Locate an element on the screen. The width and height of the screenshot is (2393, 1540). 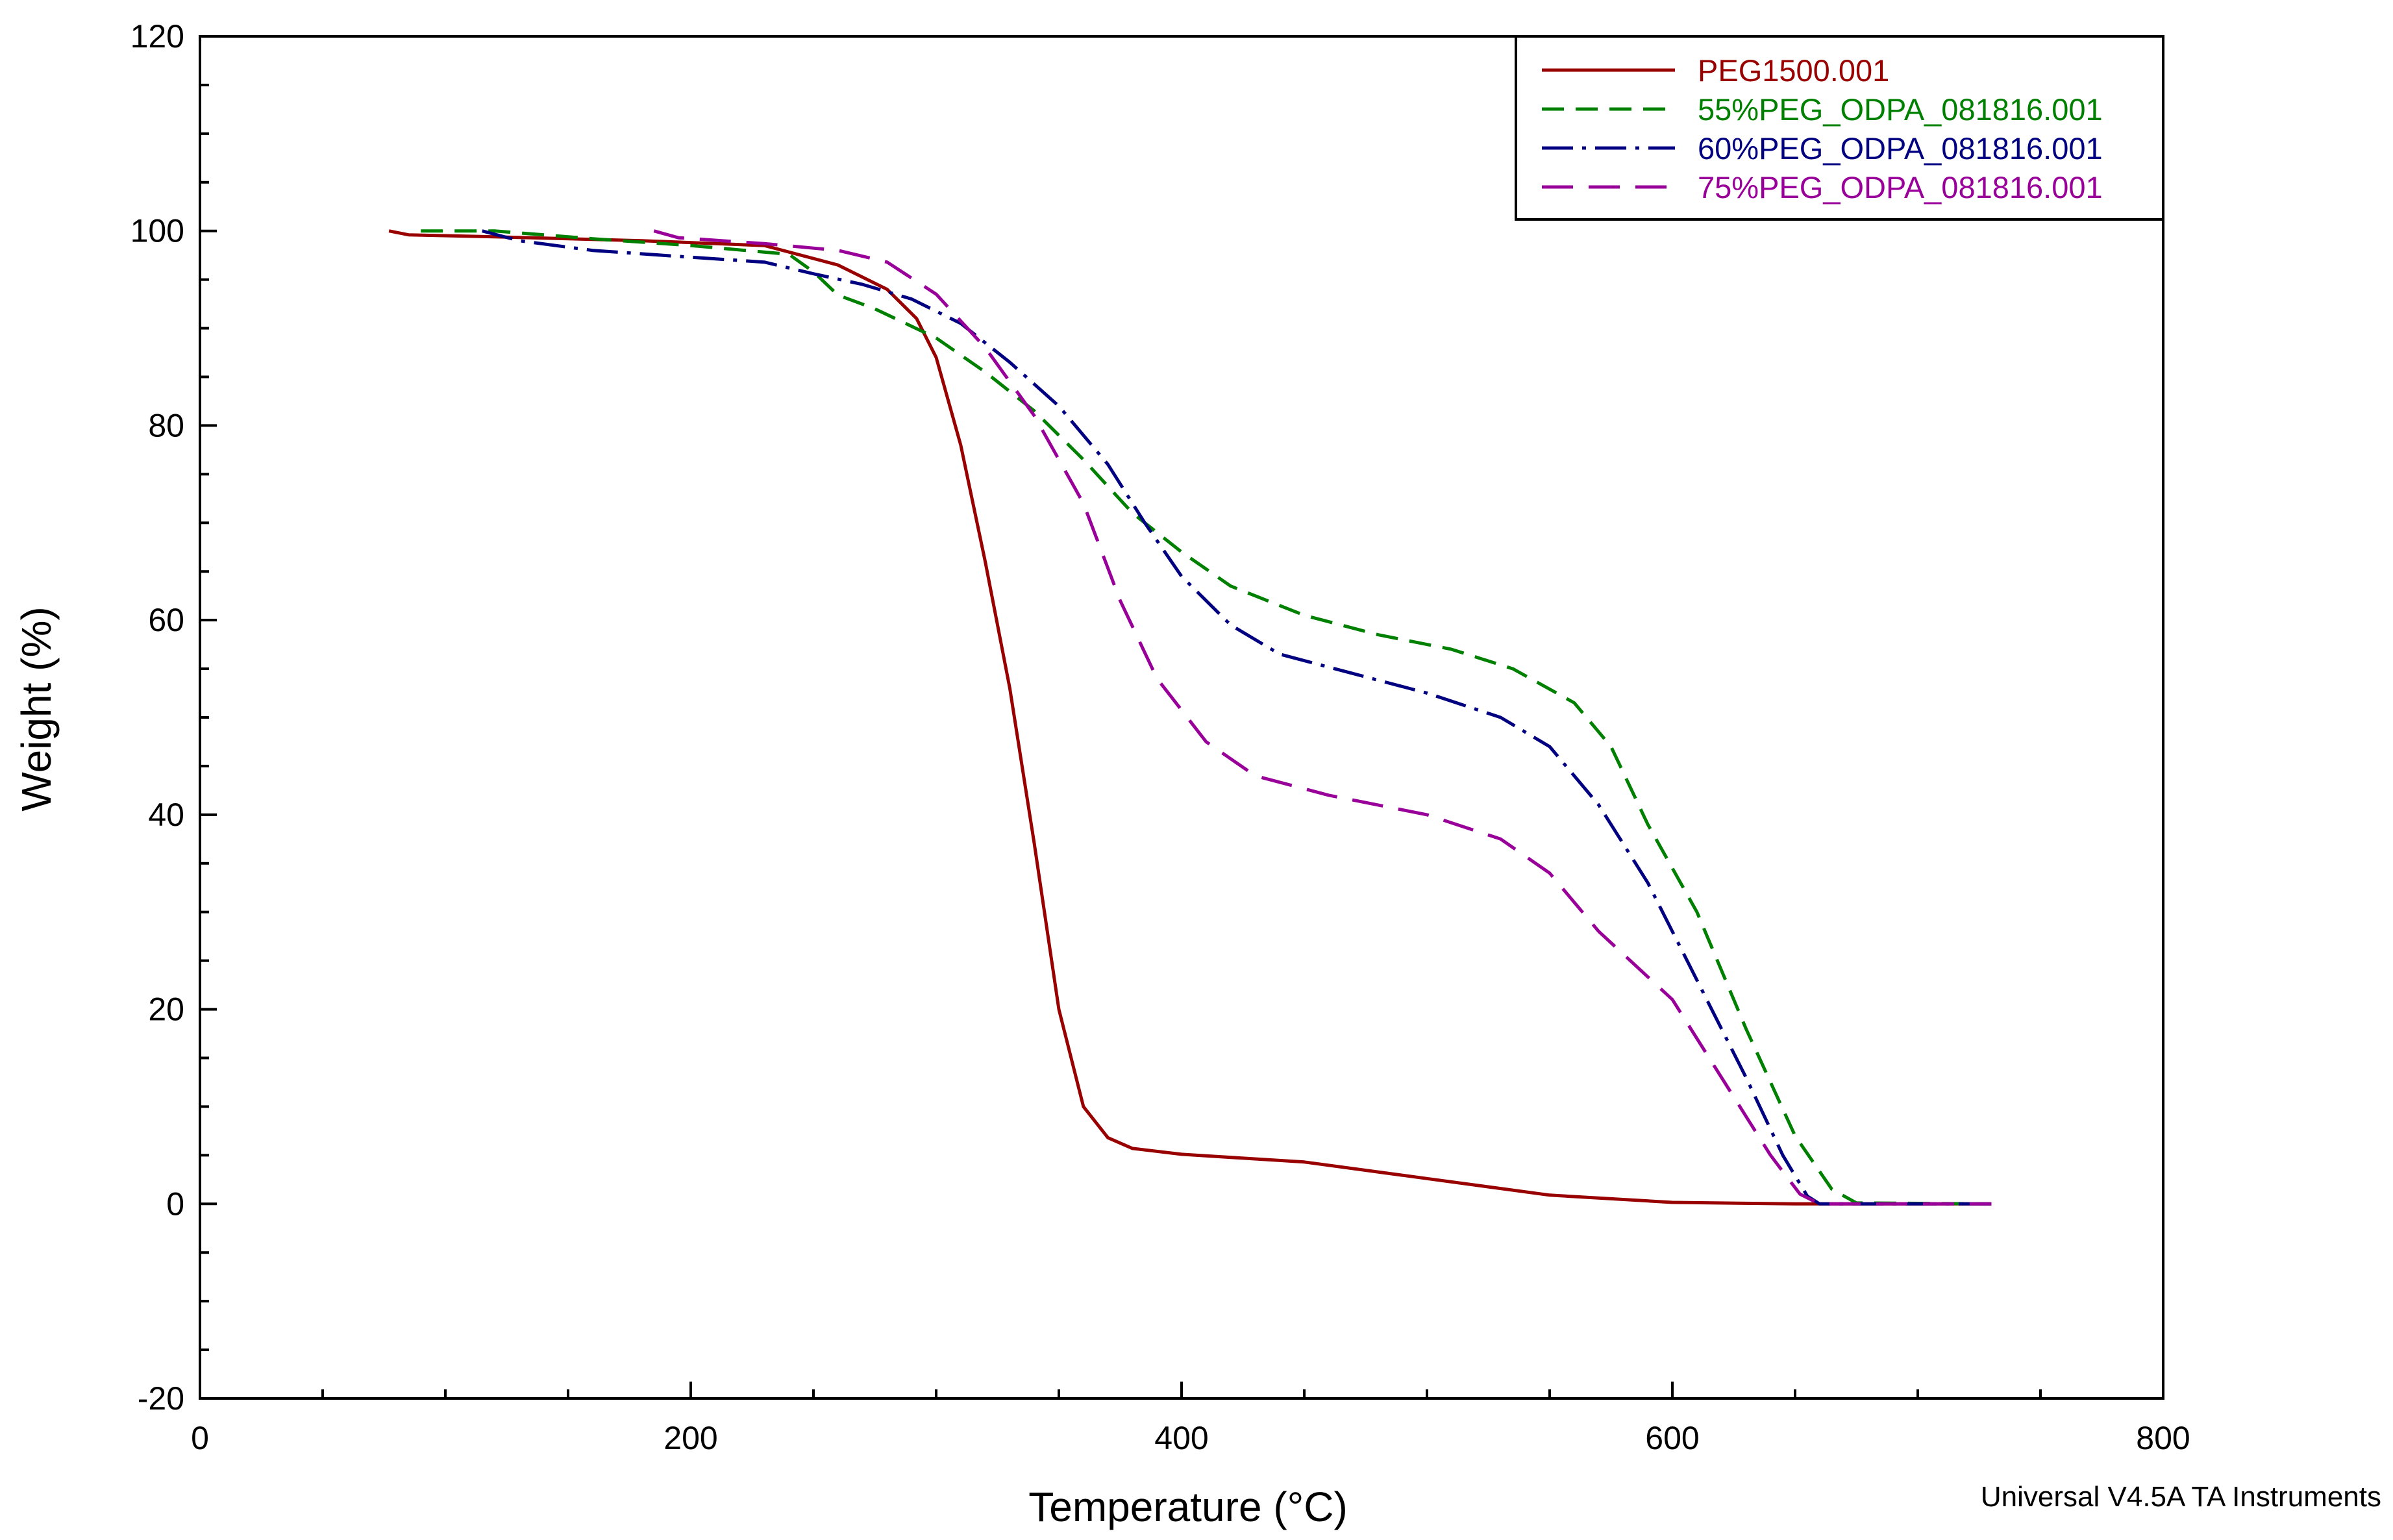
y-tick-label: 120 is located at coordinates (157, 36).